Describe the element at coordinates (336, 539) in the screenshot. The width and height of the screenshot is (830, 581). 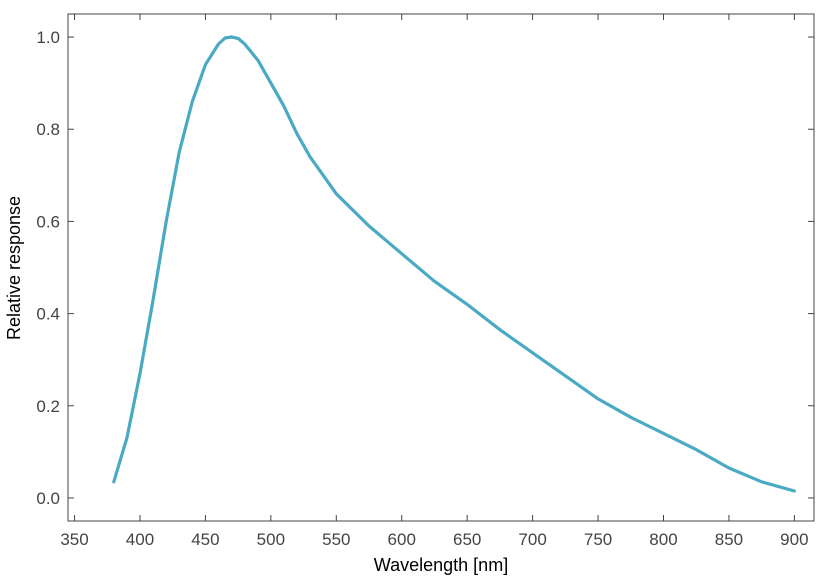
I see `x-tick-label: 550` at that location.